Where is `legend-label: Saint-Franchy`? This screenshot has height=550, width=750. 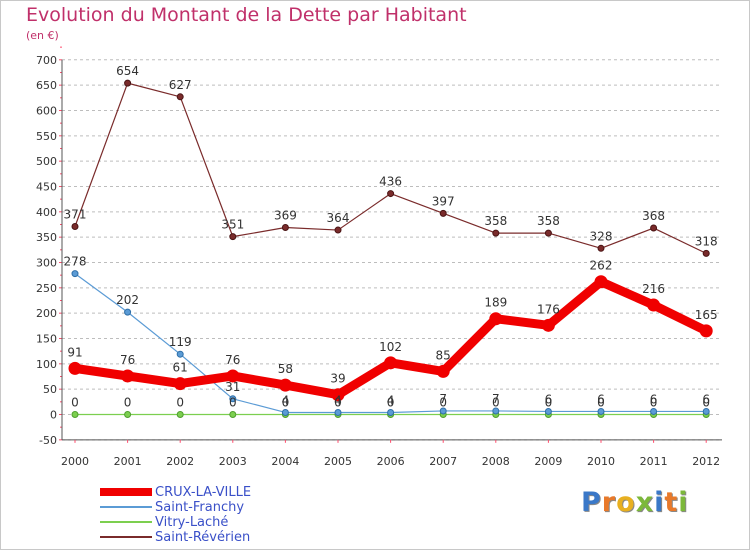 legend-label: Saint-Franchy is located at coordinates (200, 507).